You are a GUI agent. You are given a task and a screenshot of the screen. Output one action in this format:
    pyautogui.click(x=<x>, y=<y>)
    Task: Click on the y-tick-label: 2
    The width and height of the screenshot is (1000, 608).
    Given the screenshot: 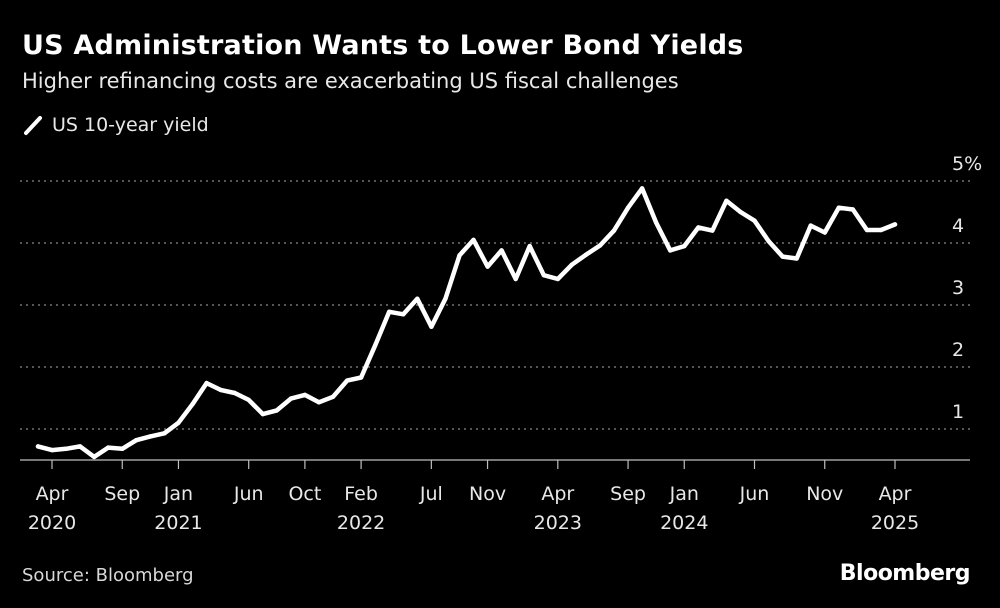 What is the action you would take?
    pyautogui.click(x=958, y=350)
    